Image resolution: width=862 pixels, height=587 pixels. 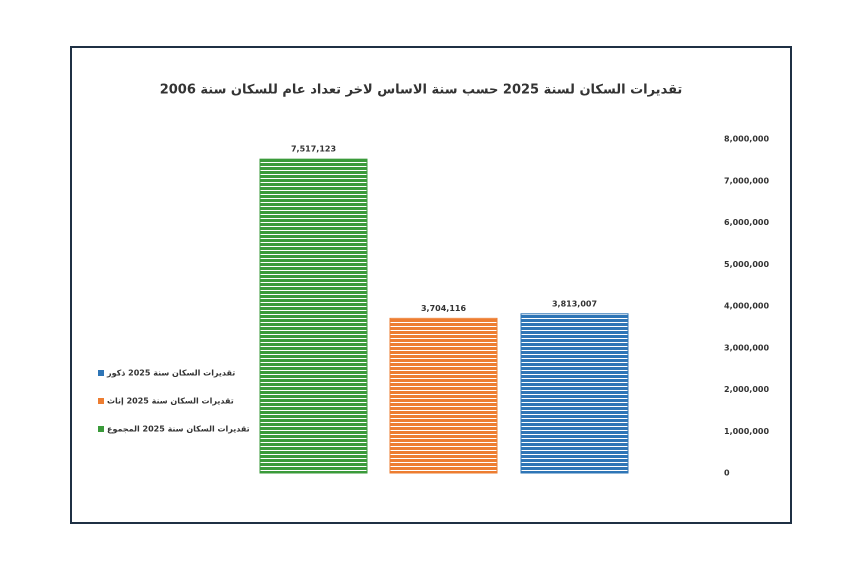 I want to click on legend-label: تقديرات السكان سنة 2025 ذكور, so click(x=170, y=373).